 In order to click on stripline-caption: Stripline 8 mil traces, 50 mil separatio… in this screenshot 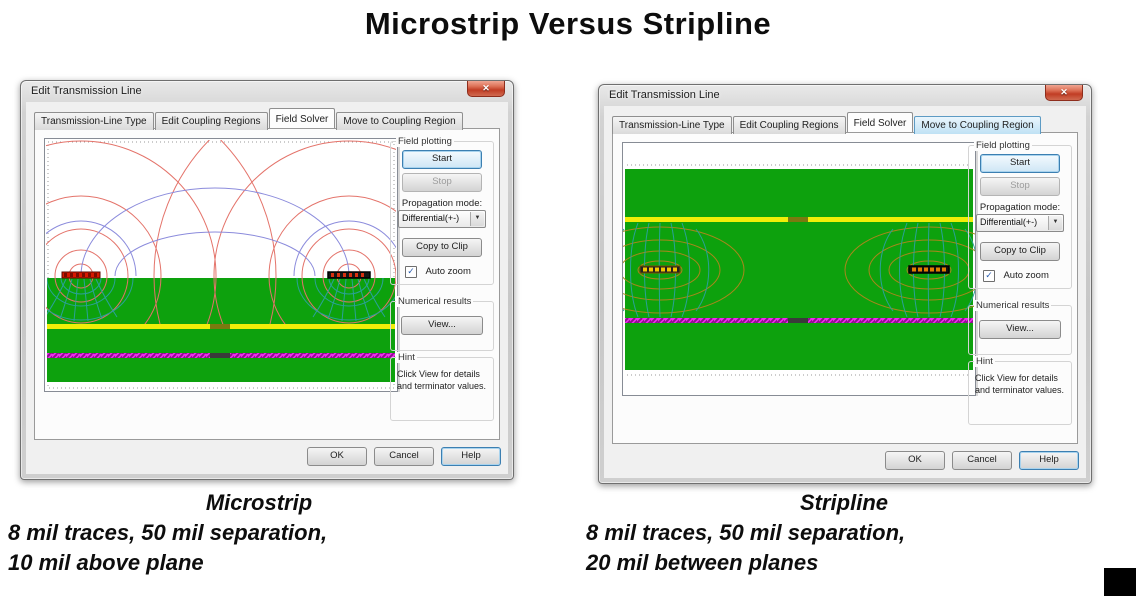, I will do `click(844, 533)`.